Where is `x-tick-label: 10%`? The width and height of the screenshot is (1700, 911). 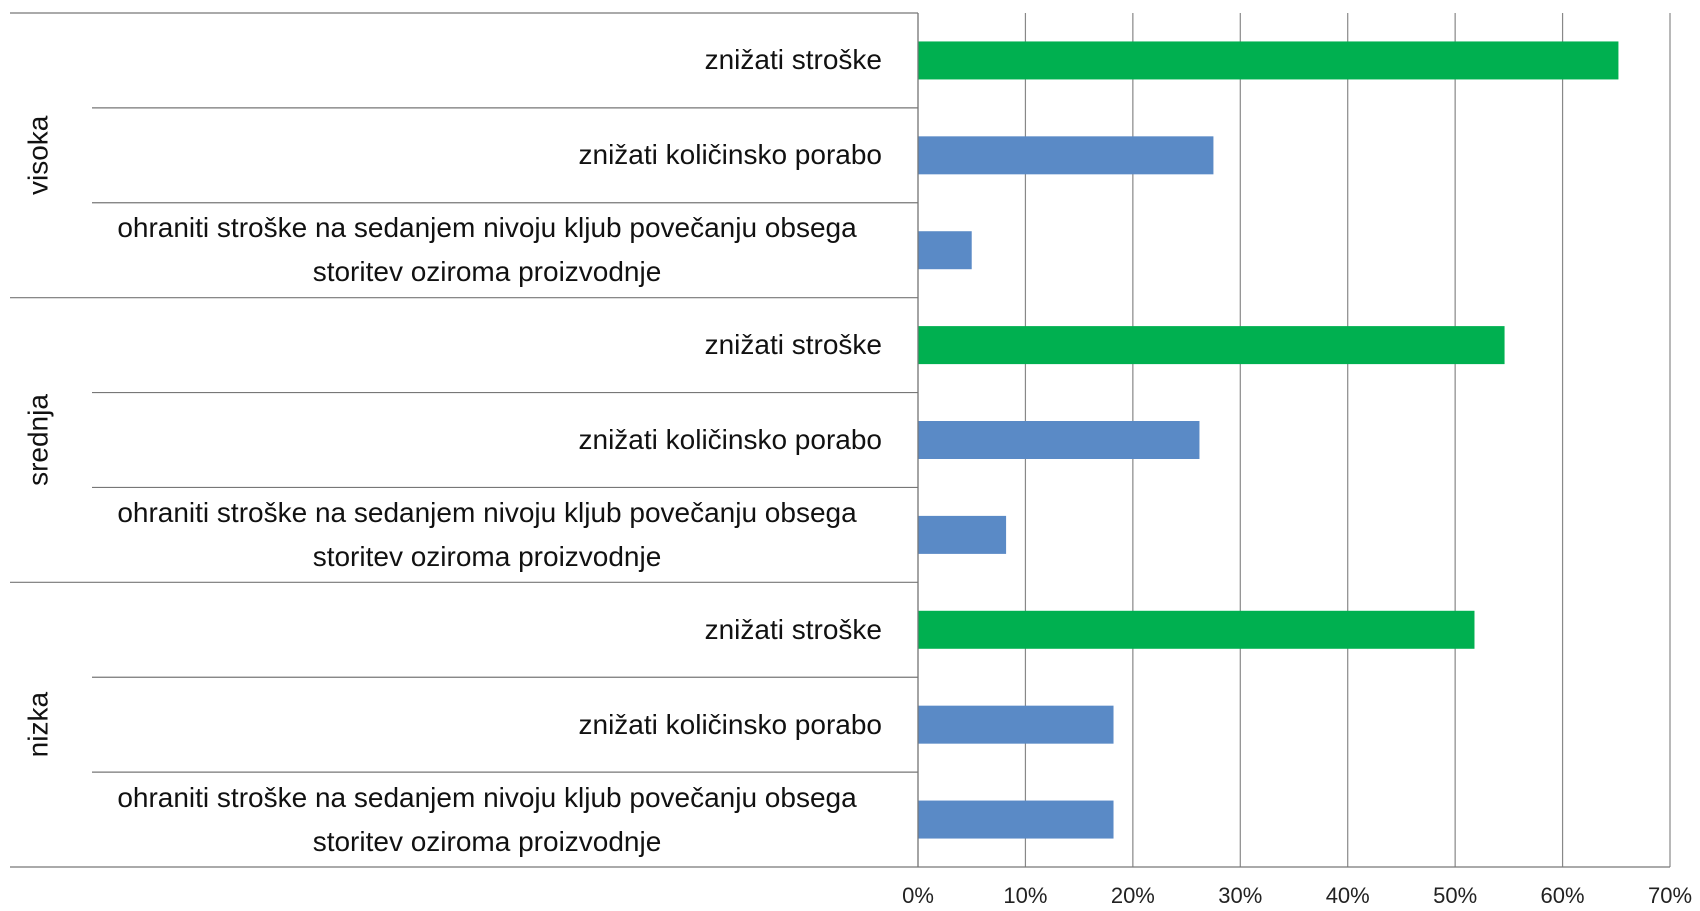
x-tick-label: 10% is located at coordinates (1025, 895).